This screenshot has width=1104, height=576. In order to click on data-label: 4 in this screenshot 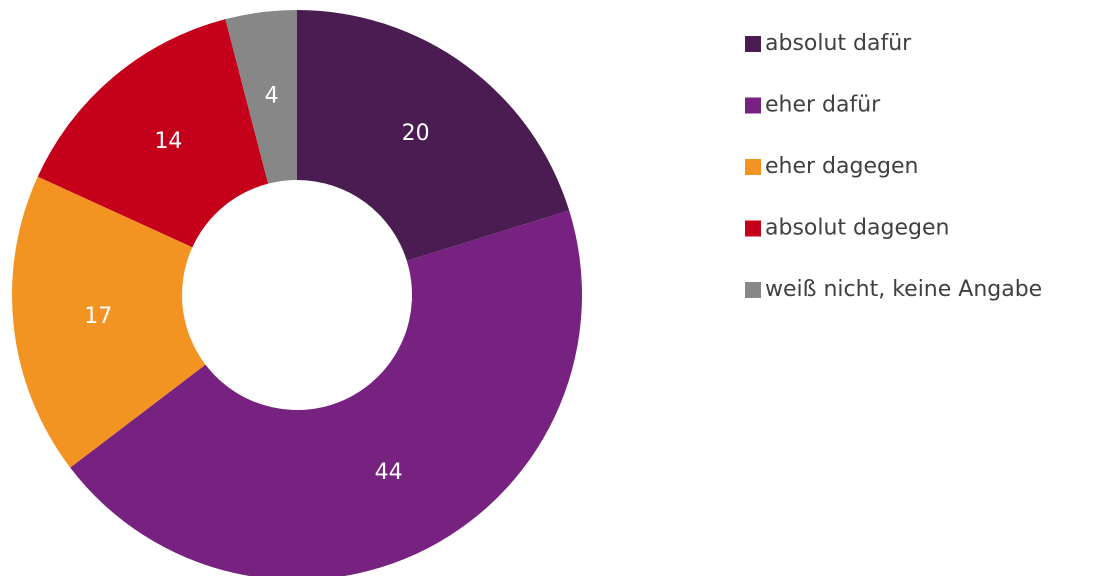, I will do `click(272, 96)`.